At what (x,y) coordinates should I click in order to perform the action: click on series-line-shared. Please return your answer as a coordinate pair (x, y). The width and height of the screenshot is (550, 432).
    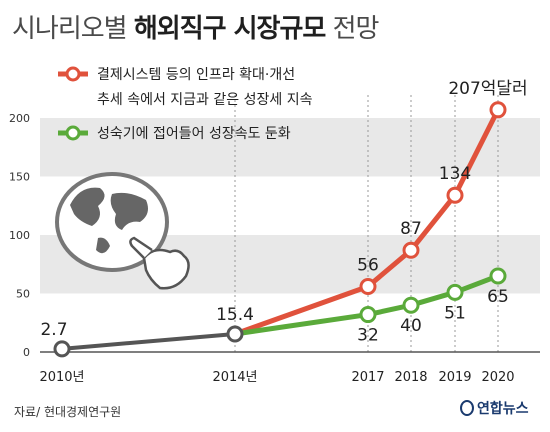
    Looking at the image, I should click on (148, 341).